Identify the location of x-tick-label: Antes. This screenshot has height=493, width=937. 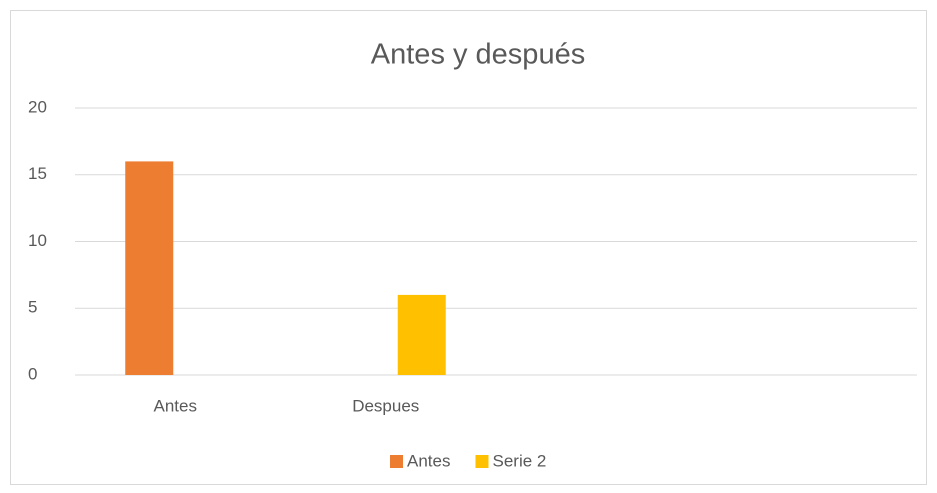
(175, 405).